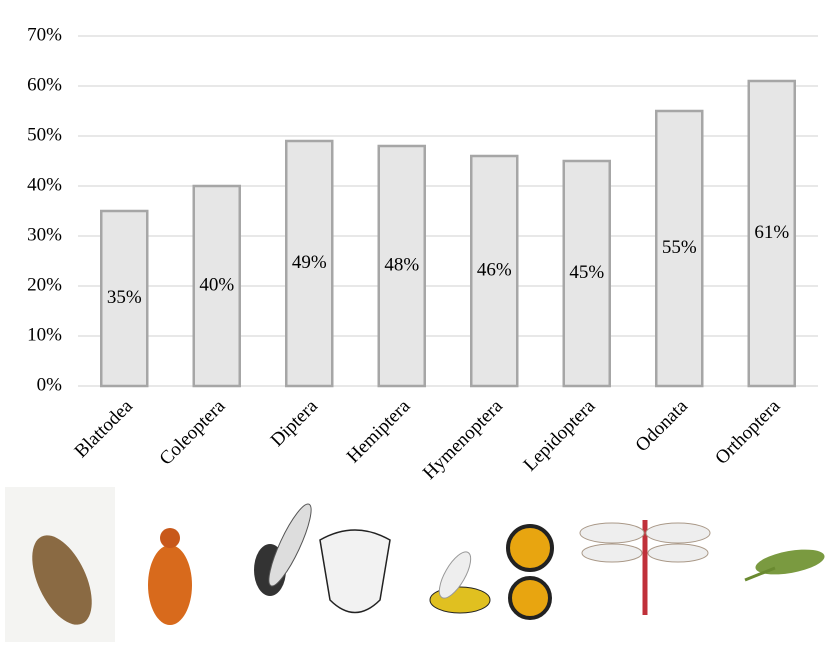  What do you see at coordinates (44, 334) in the screenshot?
I see `y-tick-label: 10%` at bounding box center [44, 334].